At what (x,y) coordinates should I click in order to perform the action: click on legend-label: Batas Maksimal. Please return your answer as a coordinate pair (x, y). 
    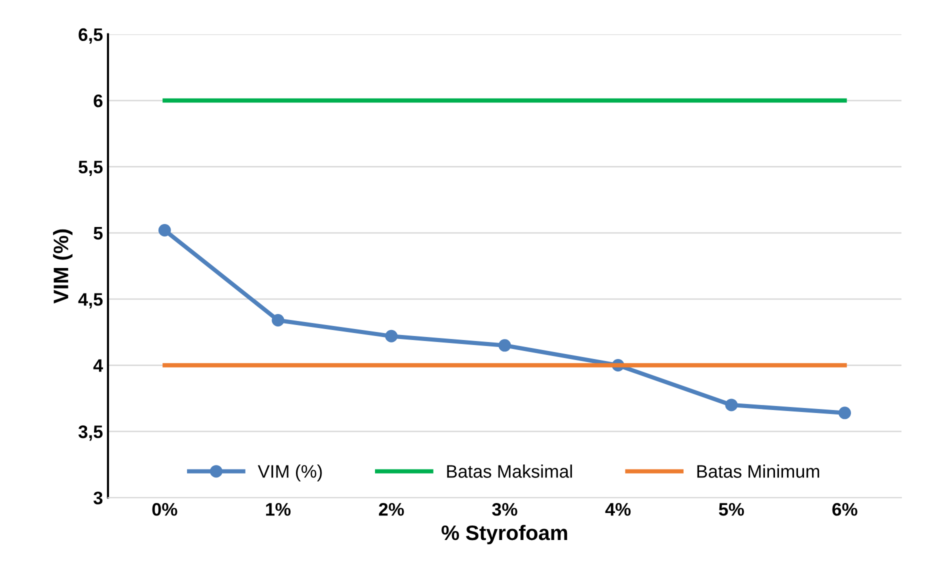
    Looking at the image, I should click on (509, 471).